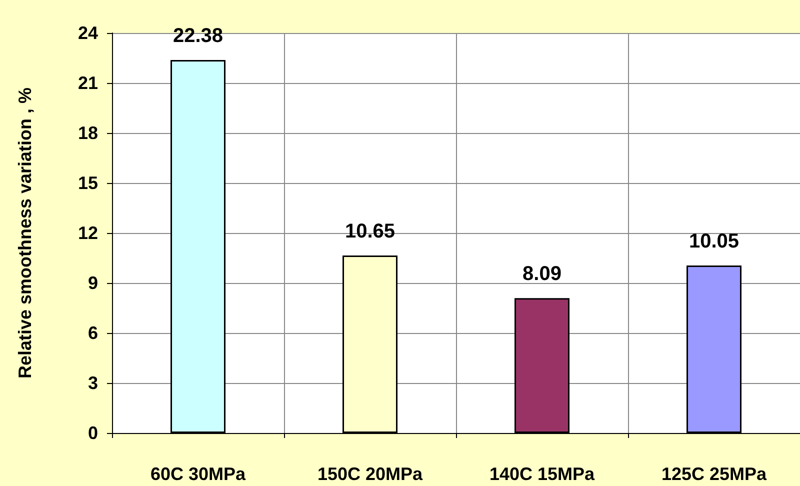 This screenshot has width=800, height=486. Describe the element at coordinates (370, 231) in the screenshot. I see `data-label: 10.65` at that location.